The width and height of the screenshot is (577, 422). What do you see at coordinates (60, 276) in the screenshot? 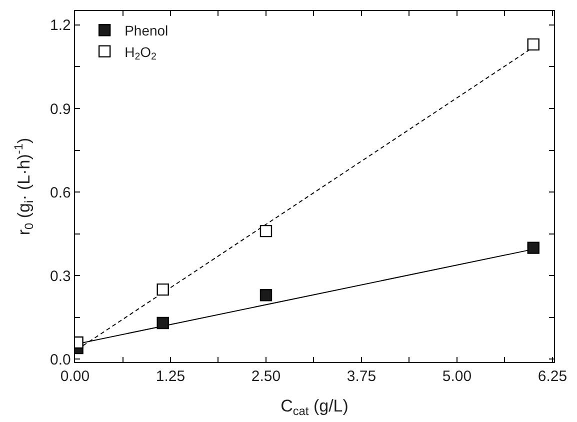
I see `y-tick-label: 0.3` at bounding box center [60, 276].